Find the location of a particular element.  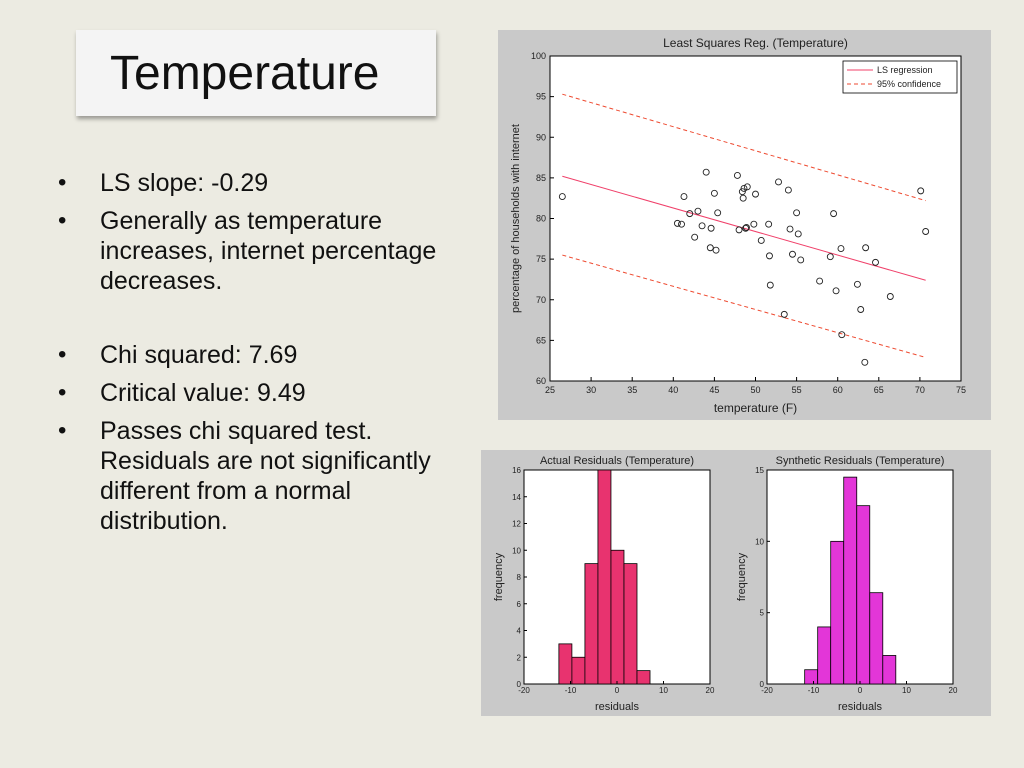

title-box: Temperature is located at coordinates (256, 73).